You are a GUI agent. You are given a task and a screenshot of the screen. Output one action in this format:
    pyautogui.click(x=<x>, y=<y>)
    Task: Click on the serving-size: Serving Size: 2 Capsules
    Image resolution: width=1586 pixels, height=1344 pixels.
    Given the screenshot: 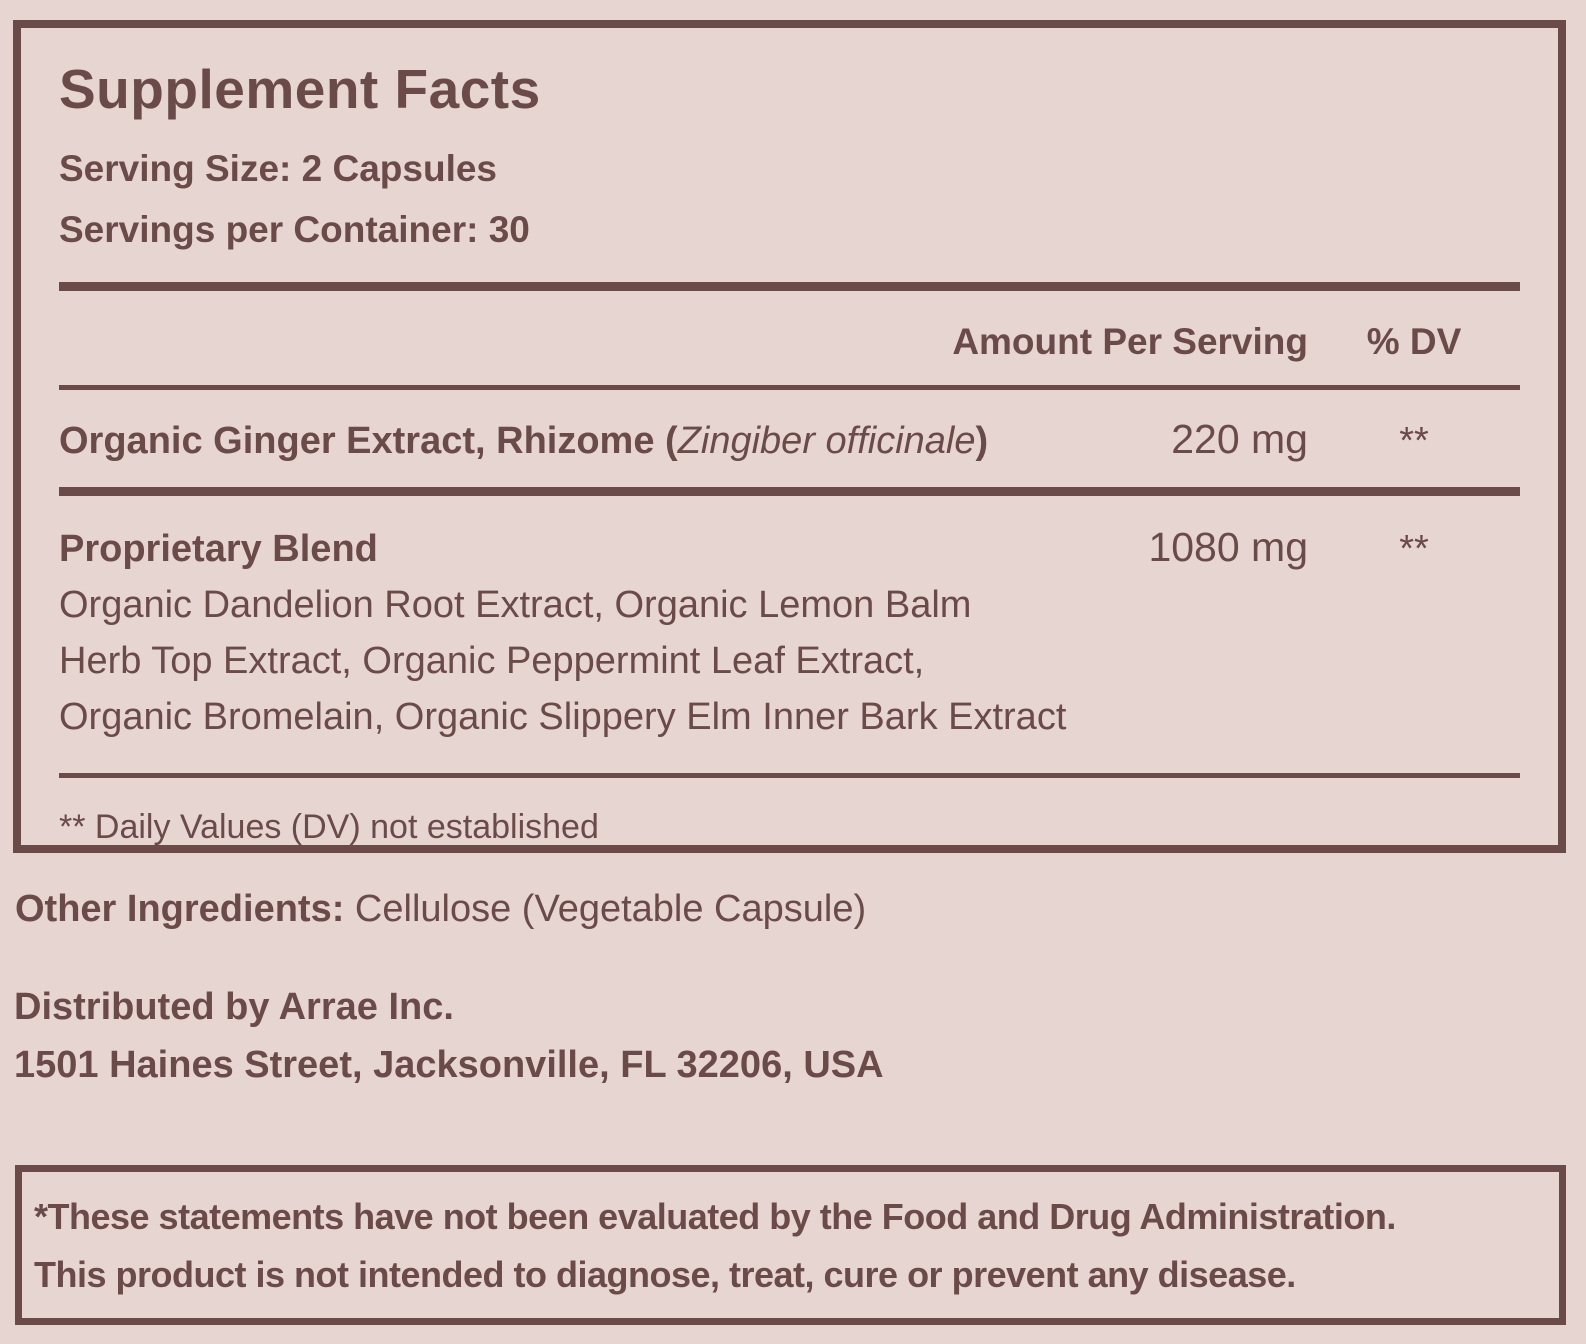 What is the action you would take?
    pyautogui.click(x=278, y=168)
    